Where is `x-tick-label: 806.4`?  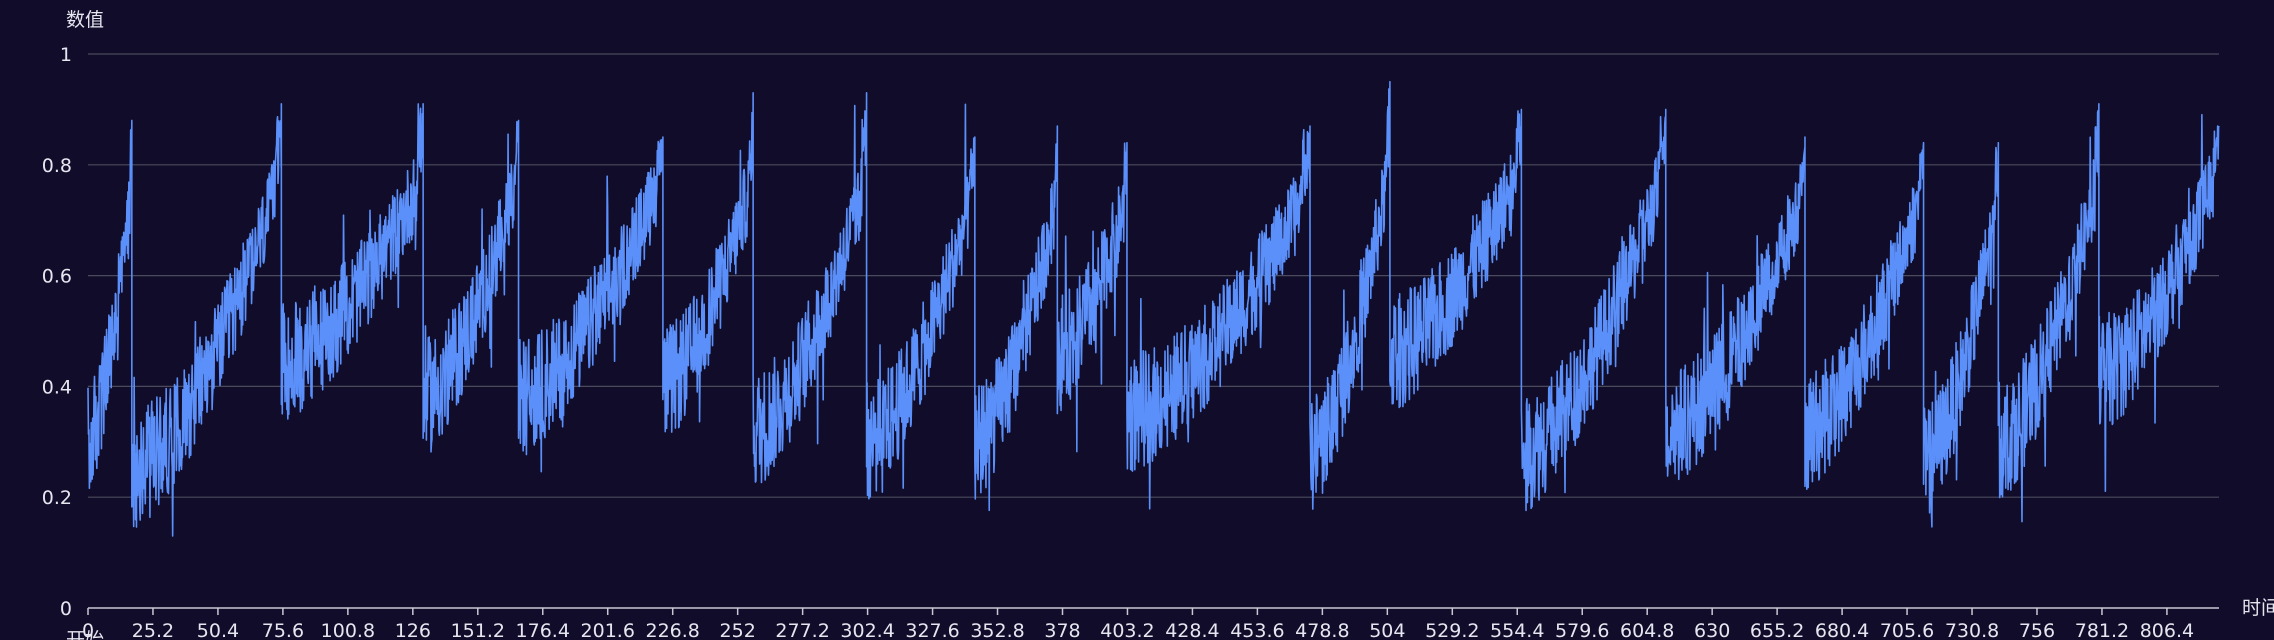
x-tick-label: 806.4 is located at coordinates (2167, 630).